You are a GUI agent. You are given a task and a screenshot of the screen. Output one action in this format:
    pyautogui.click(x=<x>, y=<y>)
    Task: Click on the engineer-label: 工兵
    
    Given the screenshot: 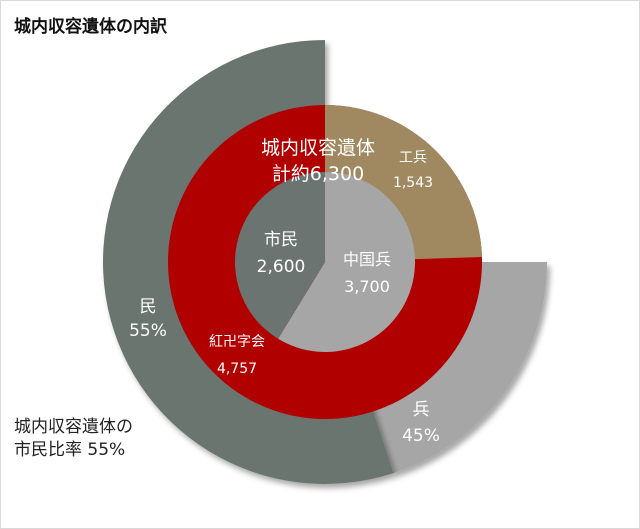 What is the action you would take?
    pyautogui.click(x=413, y=158)
    